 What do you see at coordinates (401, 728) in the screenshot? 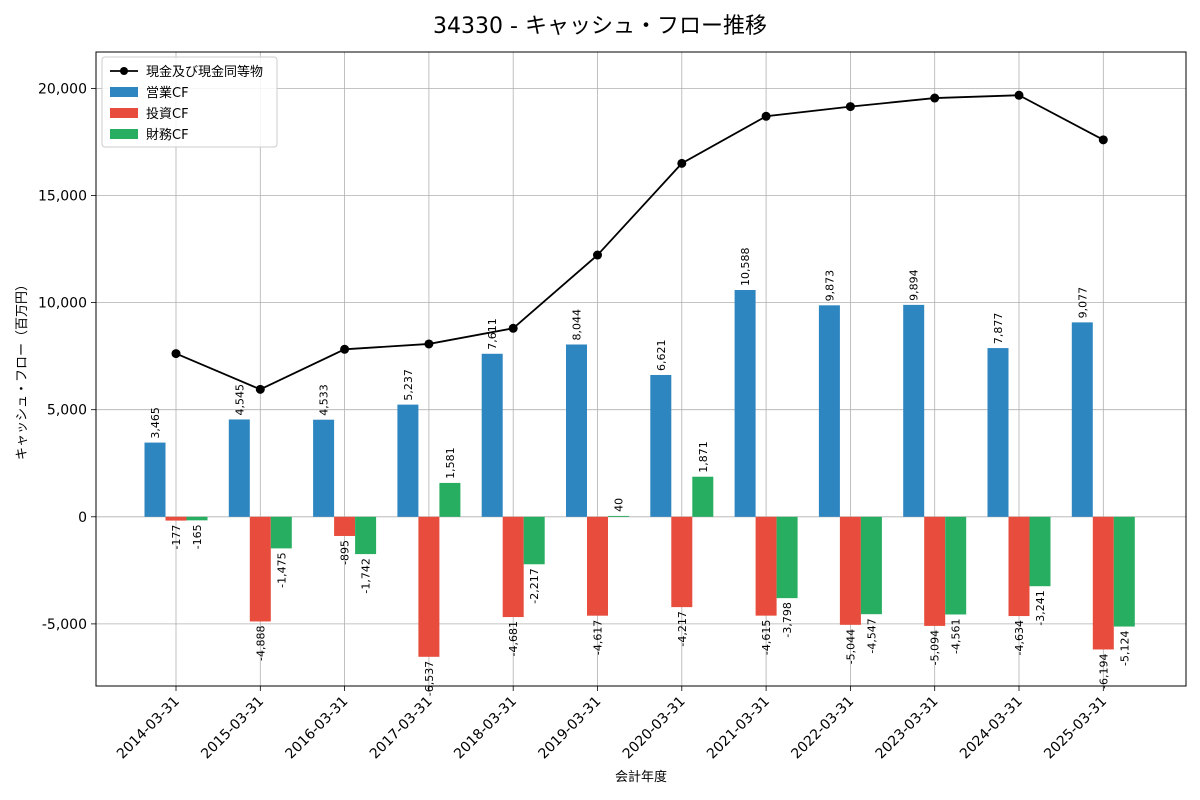
I see `x-tick-label: 2017-03-31` at bounding box center [401, 728].